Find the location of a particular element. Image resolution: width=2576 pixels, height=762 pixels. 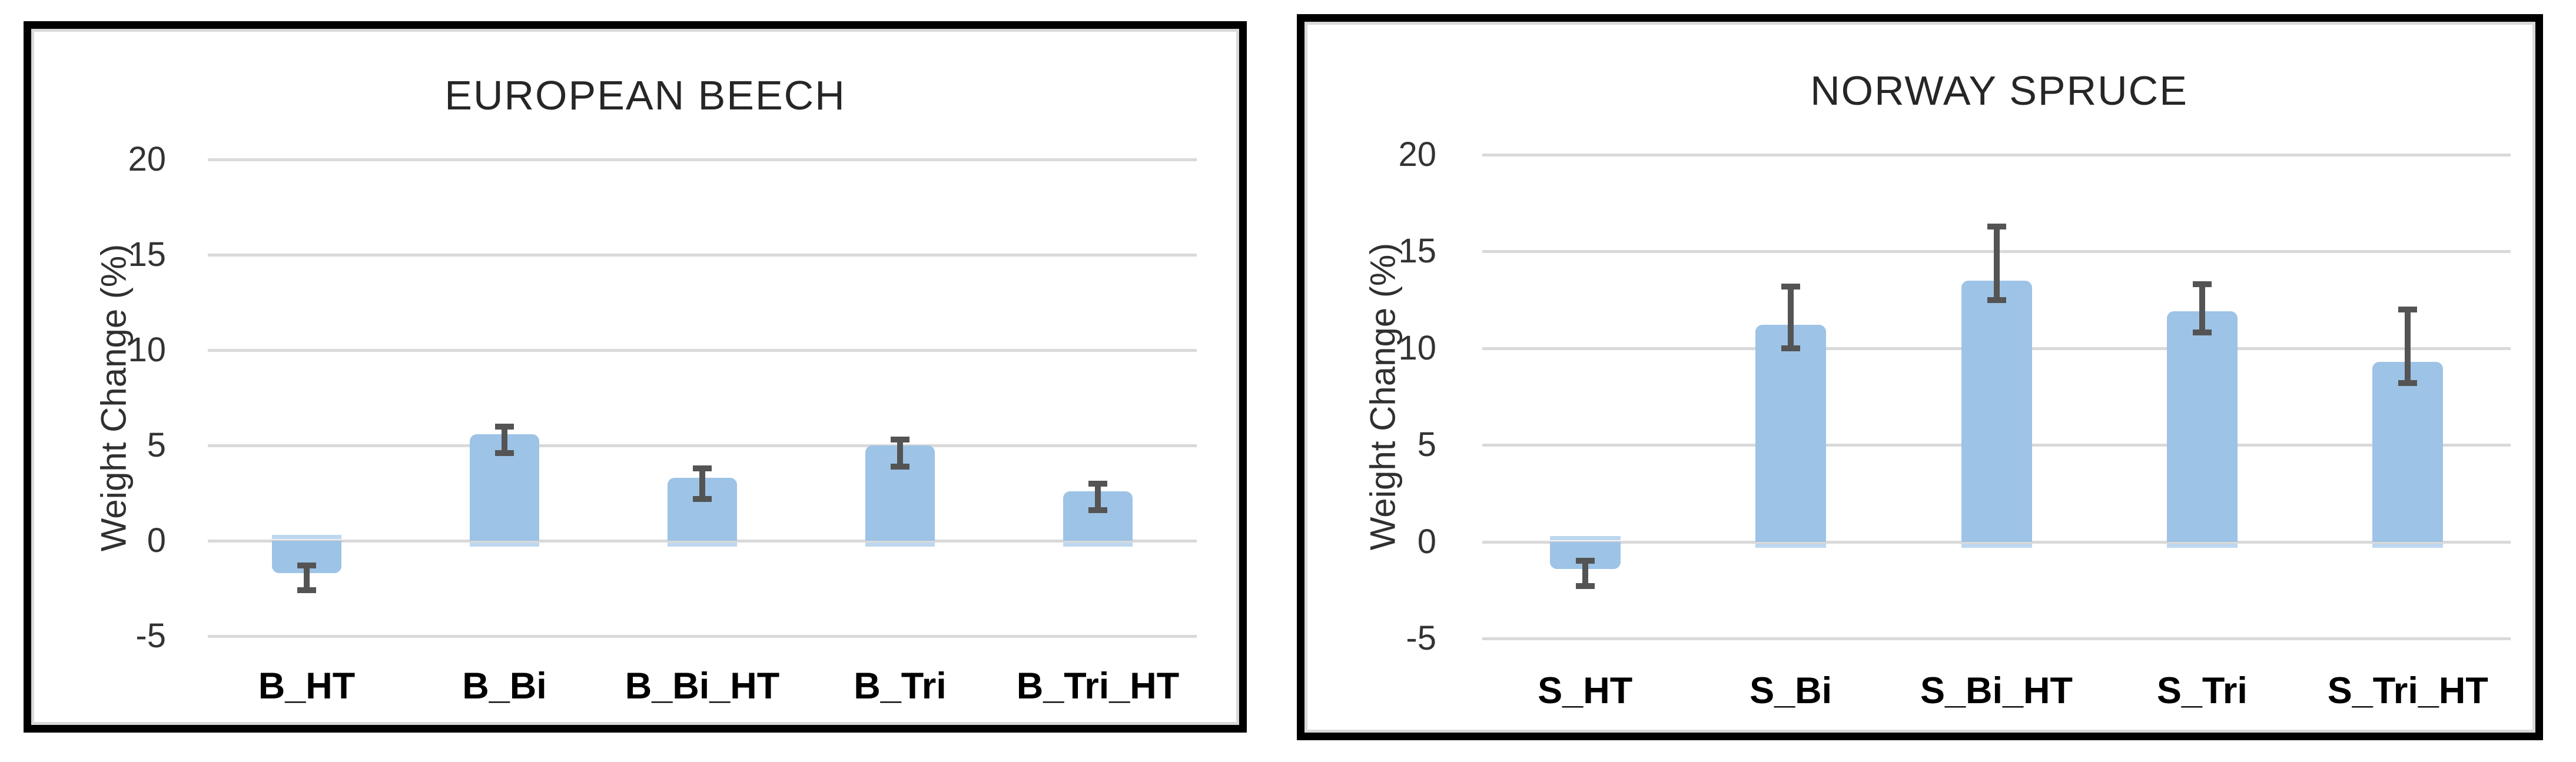

error-bar-bottom-cap-S_HT is located at coordinates (1585, 586).